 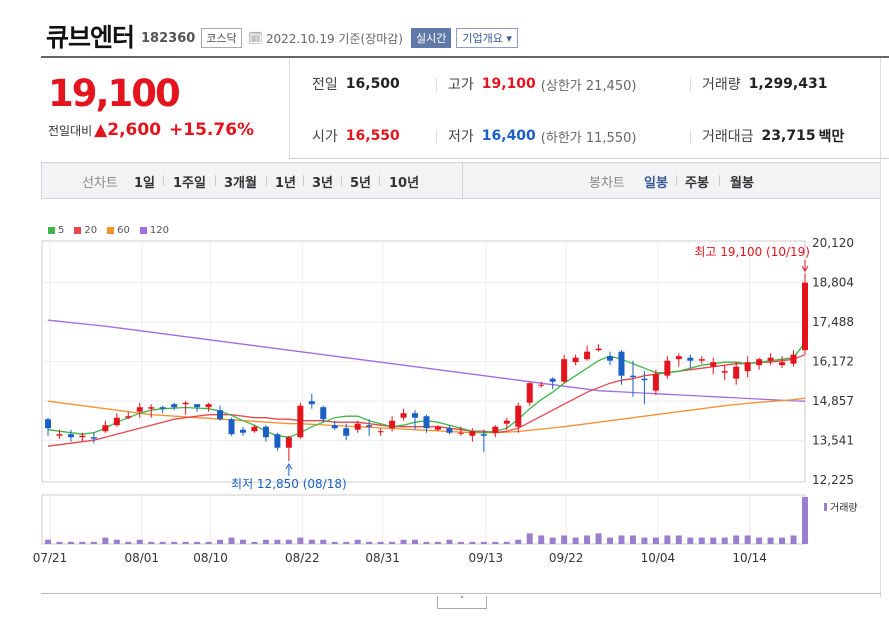 What do you see at coordinates (833, 401) in the screenshot?
I see `y-tick-label: 14,857` at bounding box center [833, 401].